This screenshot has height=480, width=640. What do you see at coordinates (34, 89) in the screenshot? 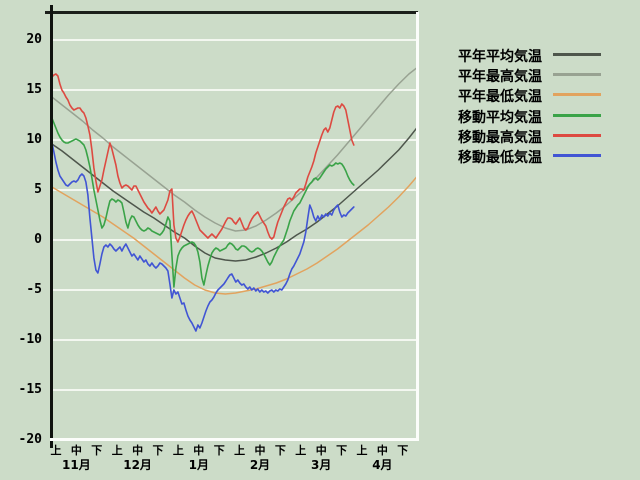
I see `y-axis-tick-label: 15` at bounding box center [34, 89].